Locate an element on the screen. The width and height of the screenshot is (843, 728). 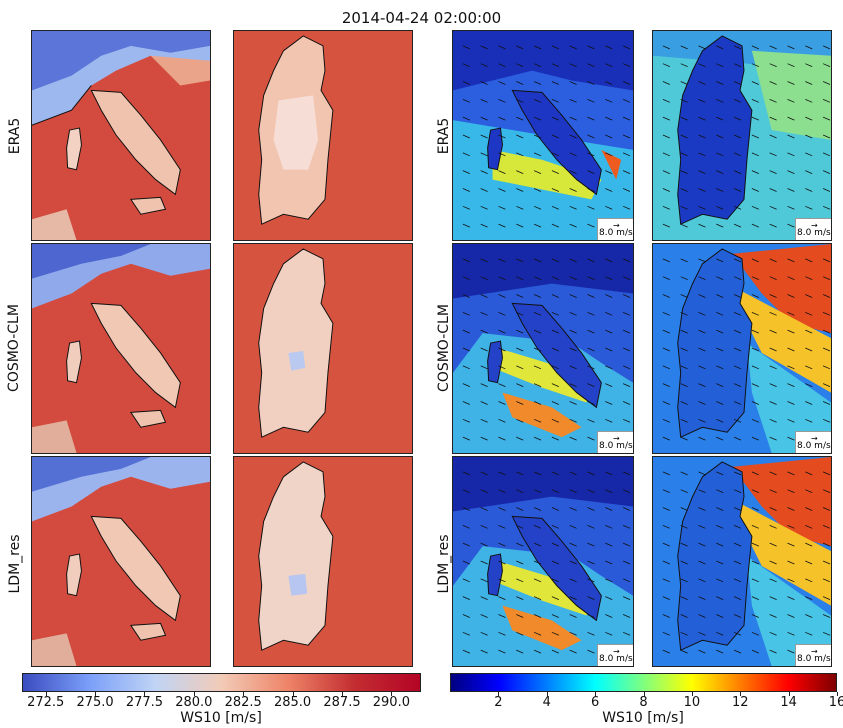
colorbar-right is located at coordinates (643, 682).